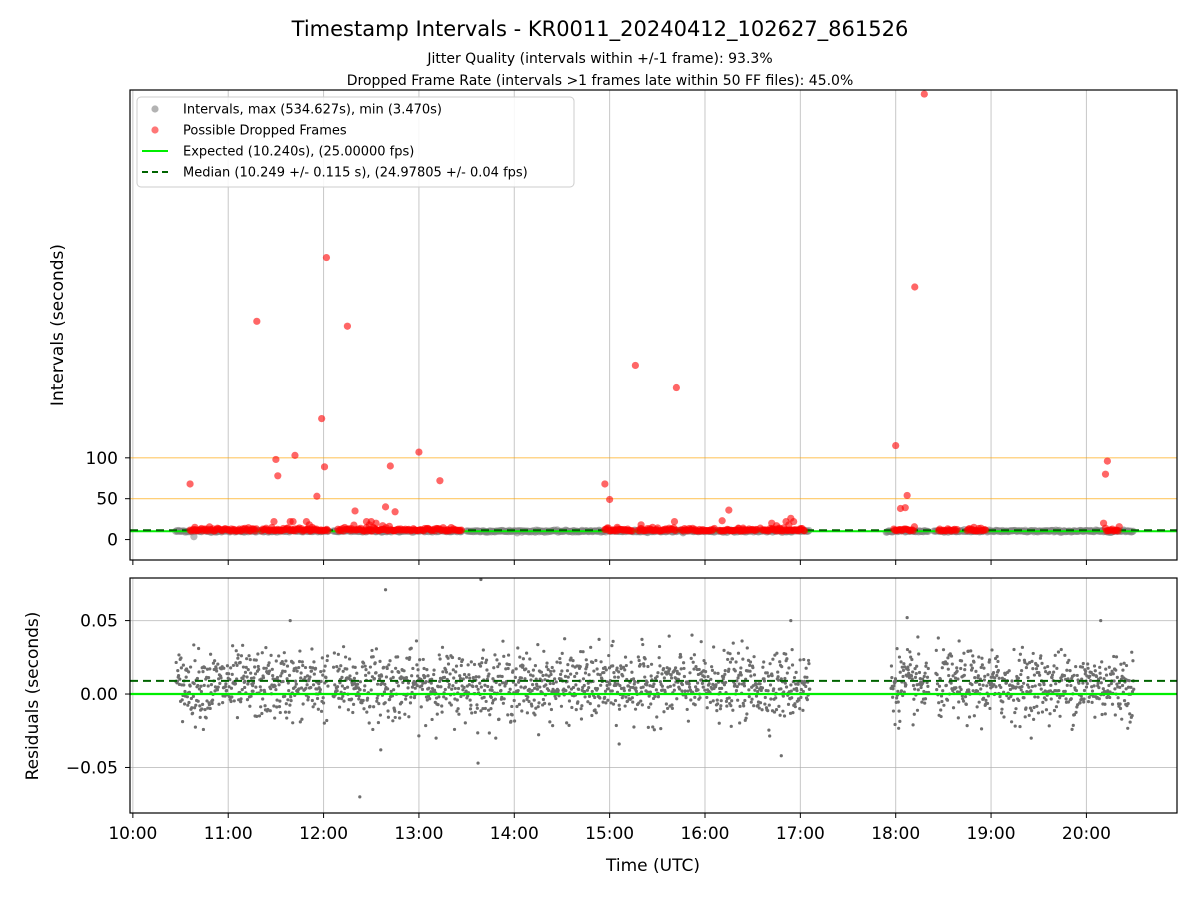 The width and height of the screenshot is (1200, 900). I want to click on interval-point-min, so click(194, 537).